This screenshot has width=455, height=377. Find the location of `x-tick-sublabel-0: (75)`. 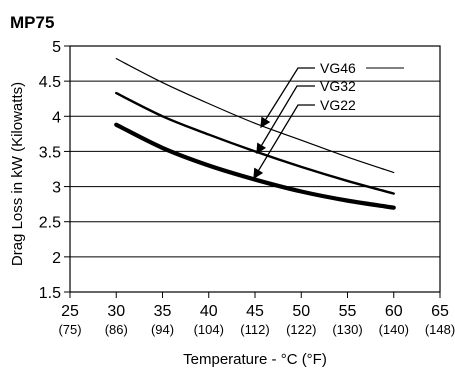

x-tick-sublabel-0: (75) is located at coordinates (69, 329).